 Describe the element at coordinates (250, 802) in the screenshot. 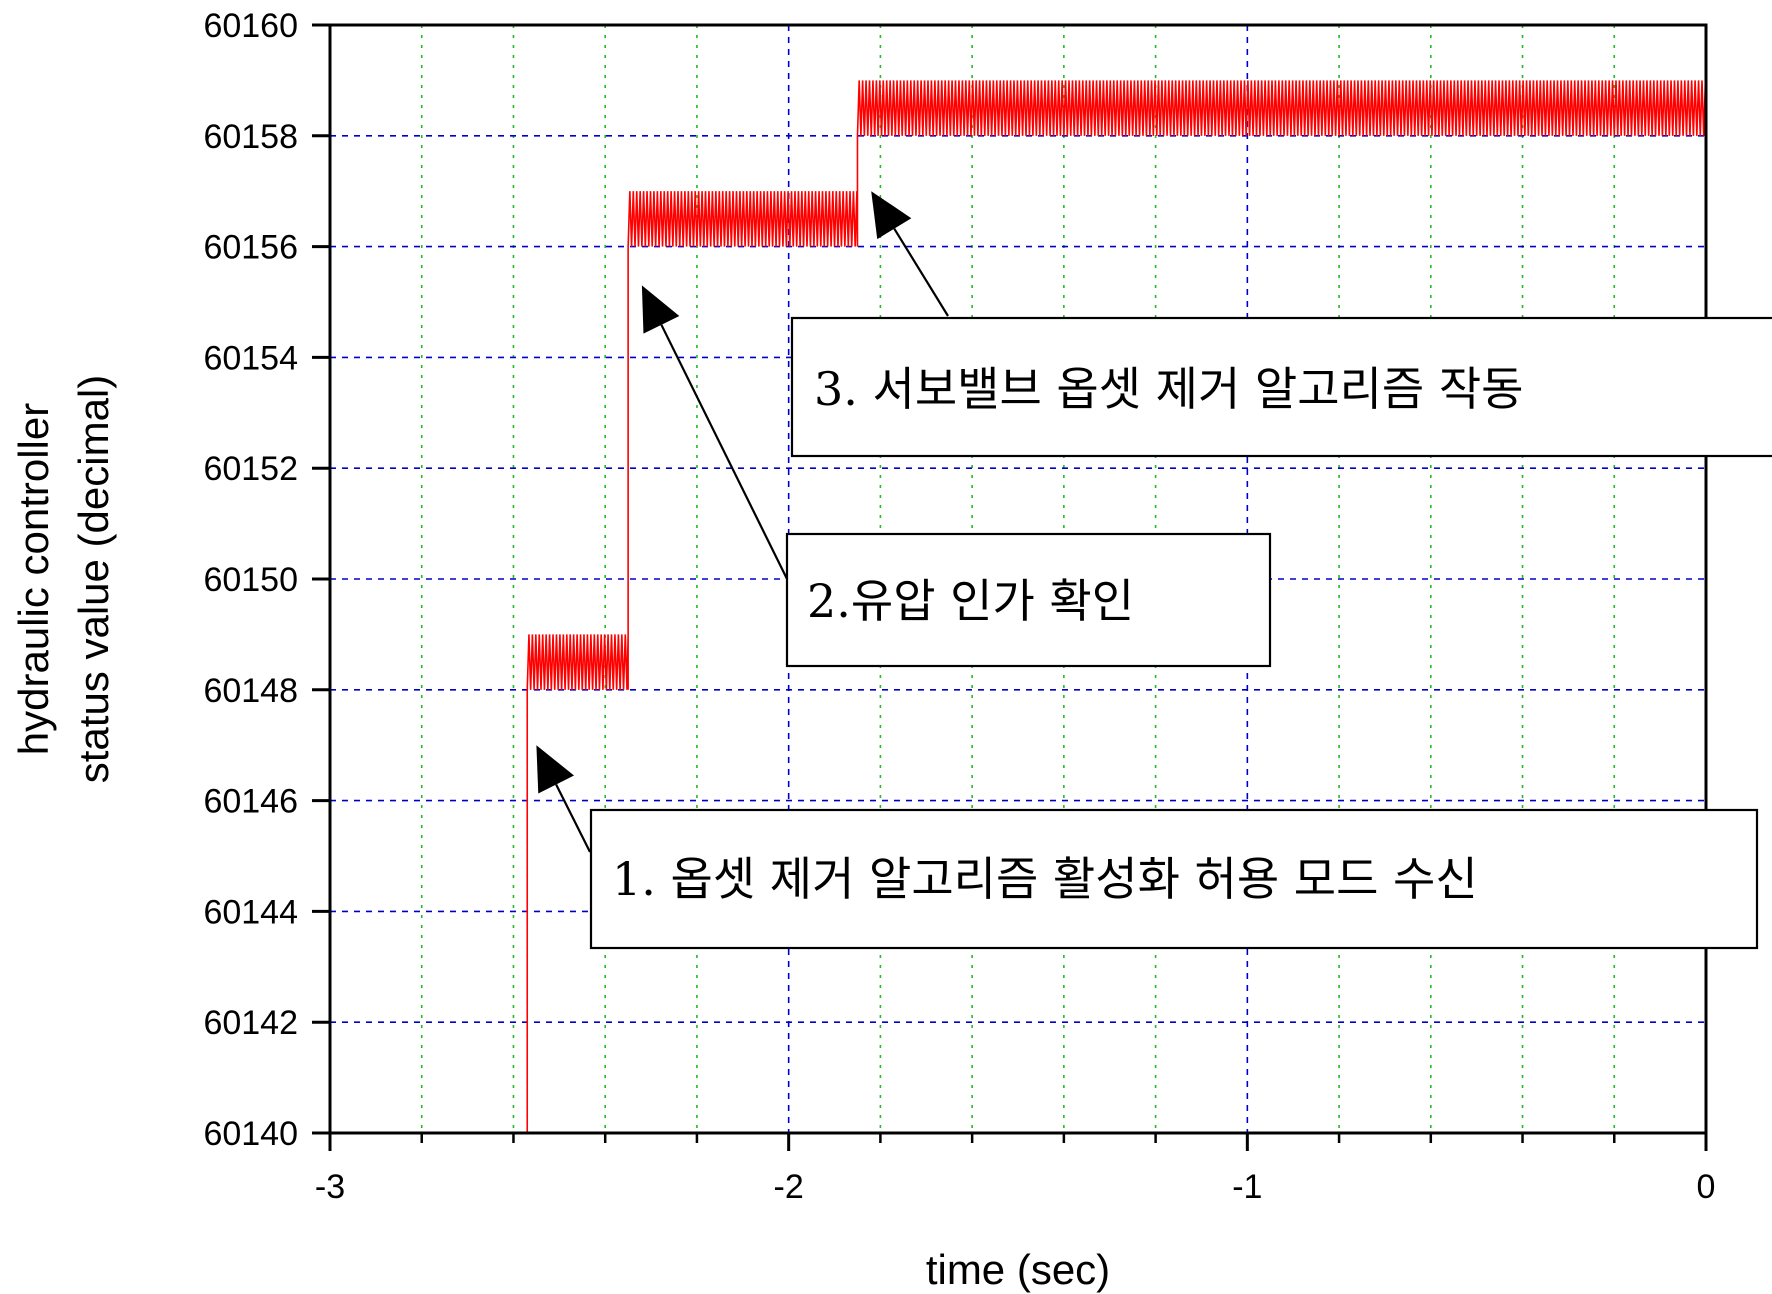

I see `y-tick-label: 60146` at that location.